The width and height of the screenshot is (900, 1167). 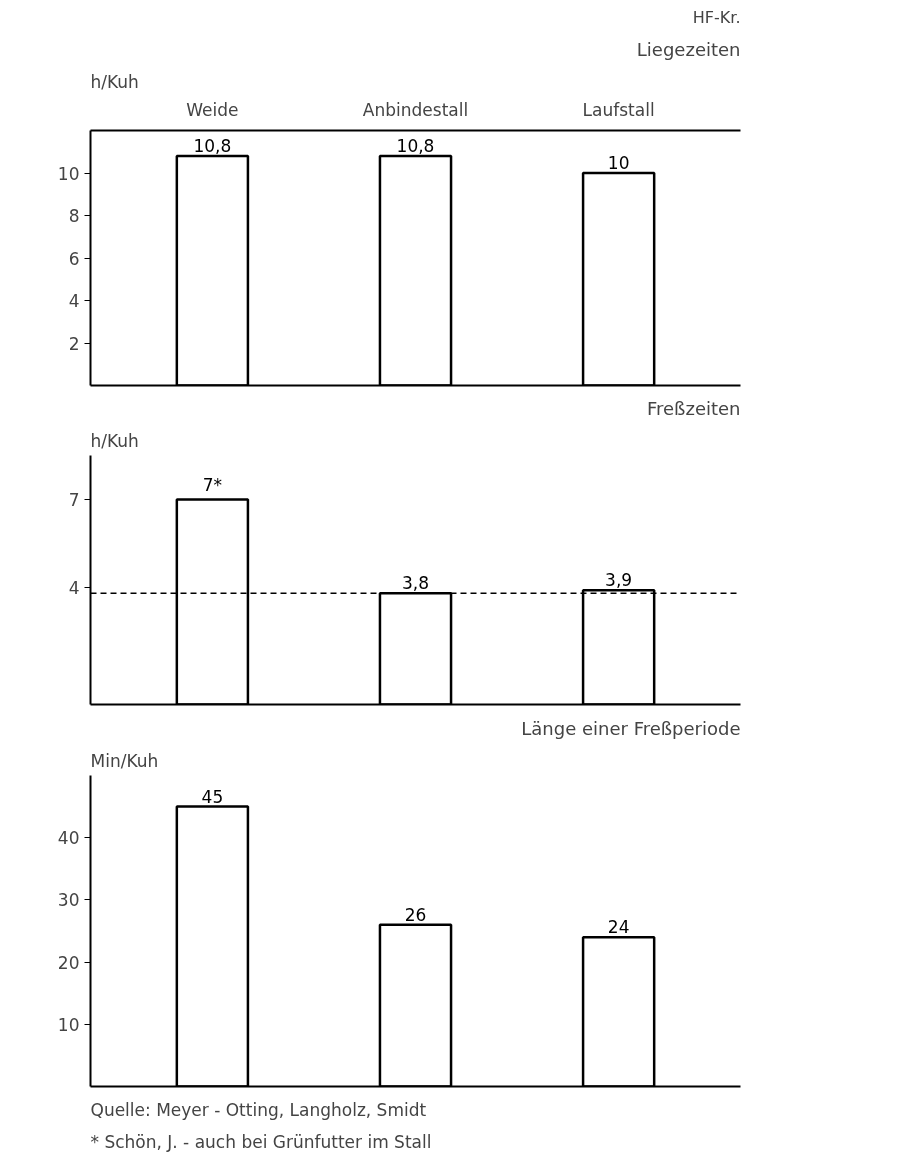 What do you see at coordinates (74, 343) in the screenshot?
I see `y-tick-label: 2` at bounding box center [74, 343].